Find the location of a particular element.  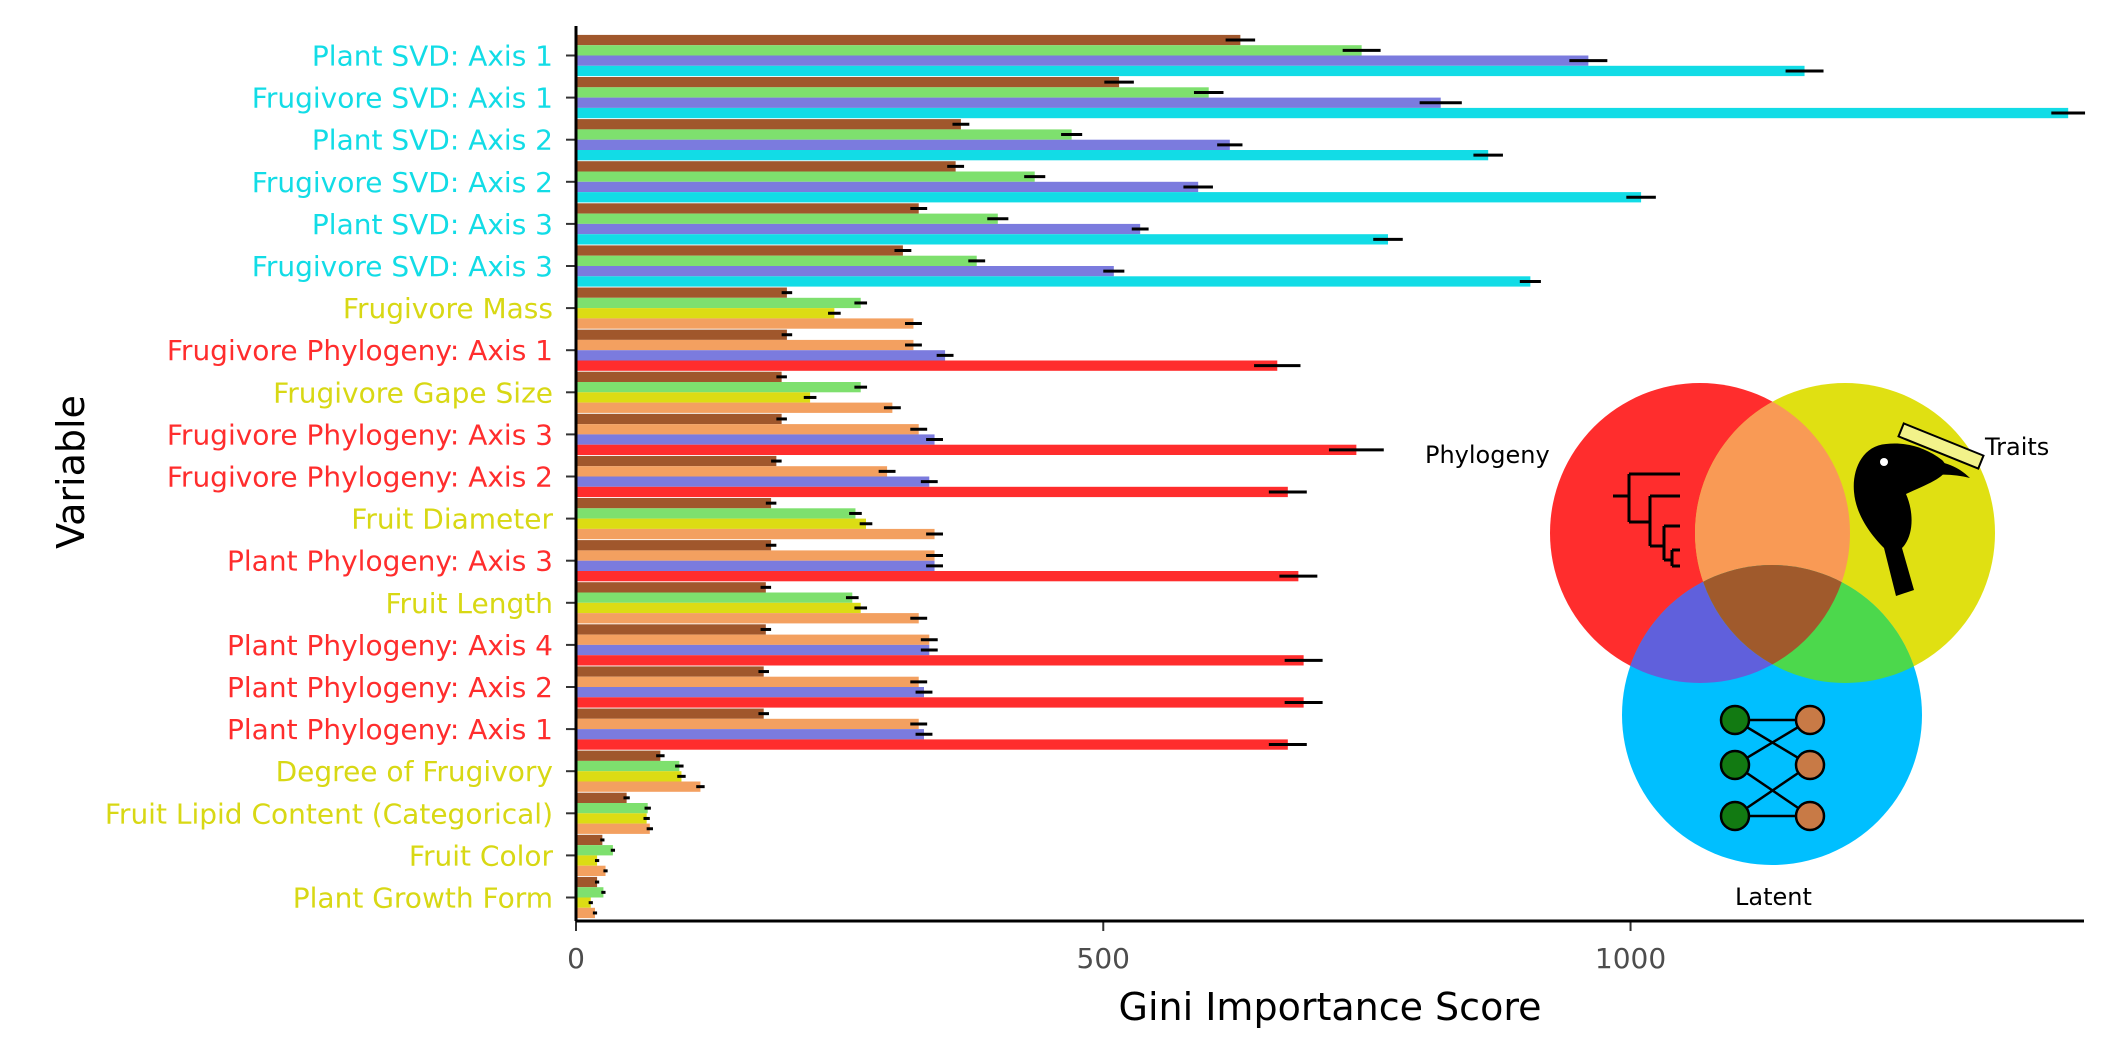

y-tick-label-fruit-length: Fruit Length is located at coordinates (469, 603).